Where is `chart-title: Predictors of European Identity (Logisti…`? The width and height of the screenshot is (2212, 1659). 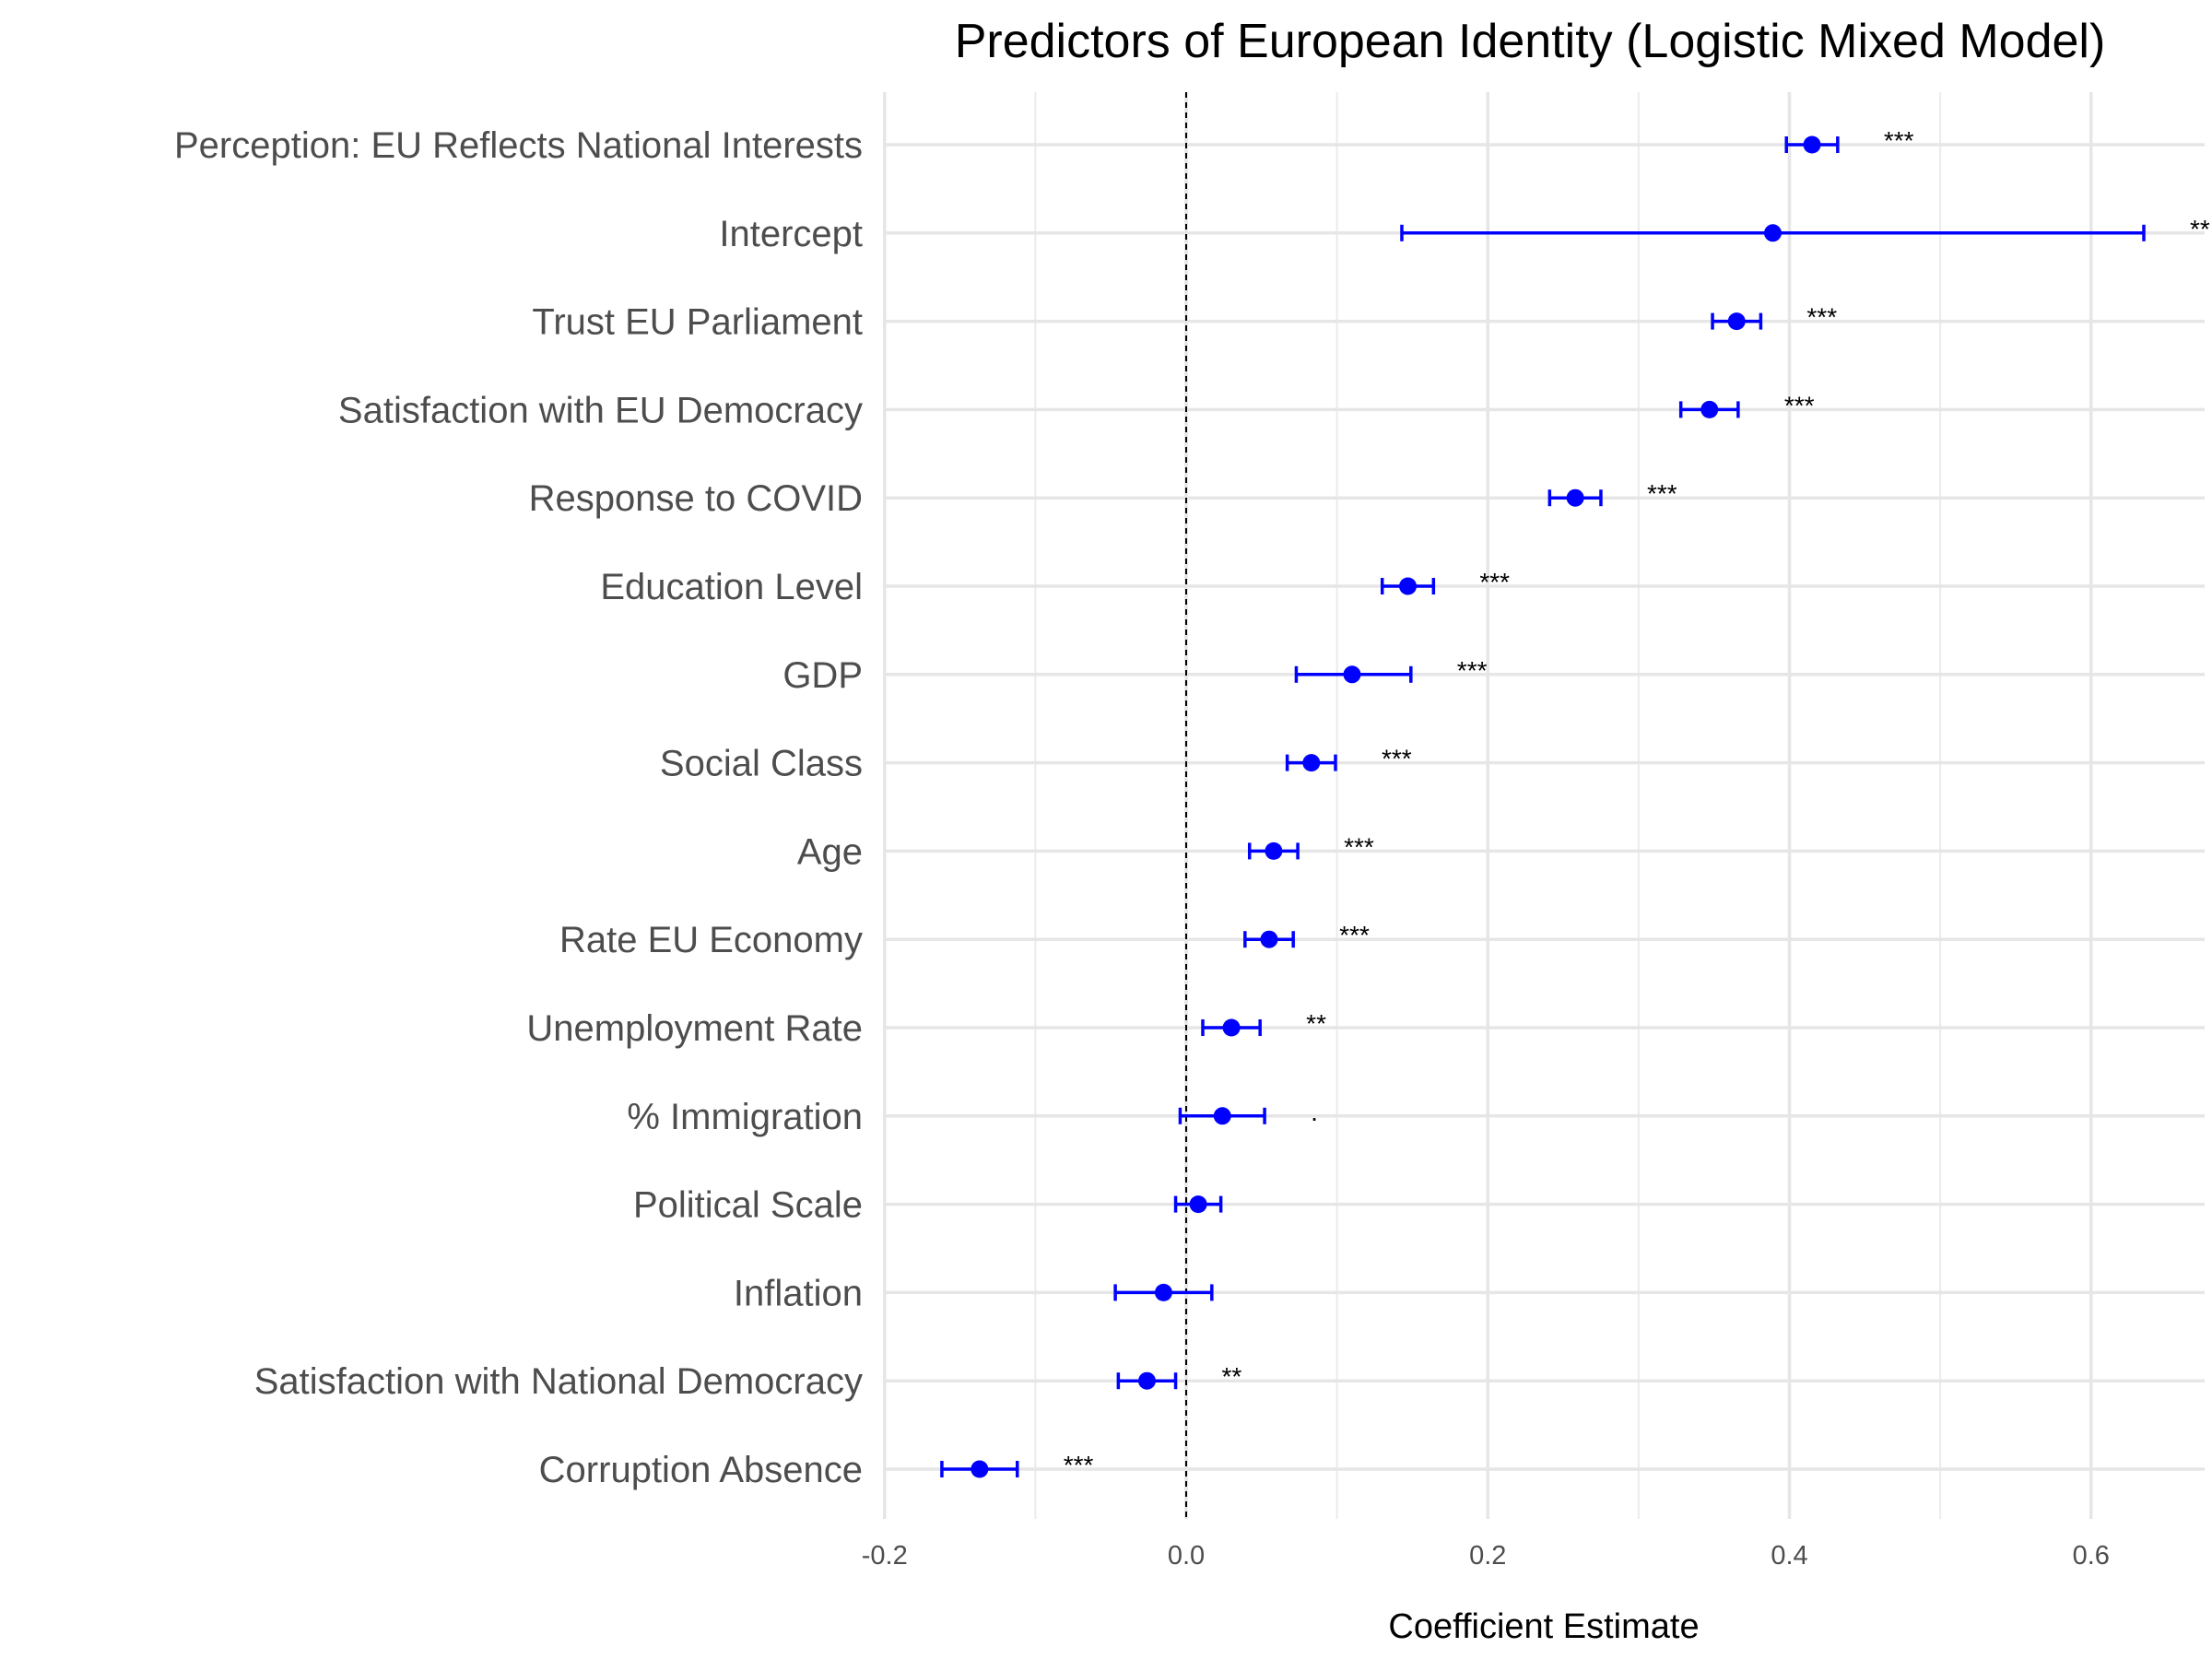 chart-title: Predictors of European Identity (Logisti… is located at coordinates (1530, 41).